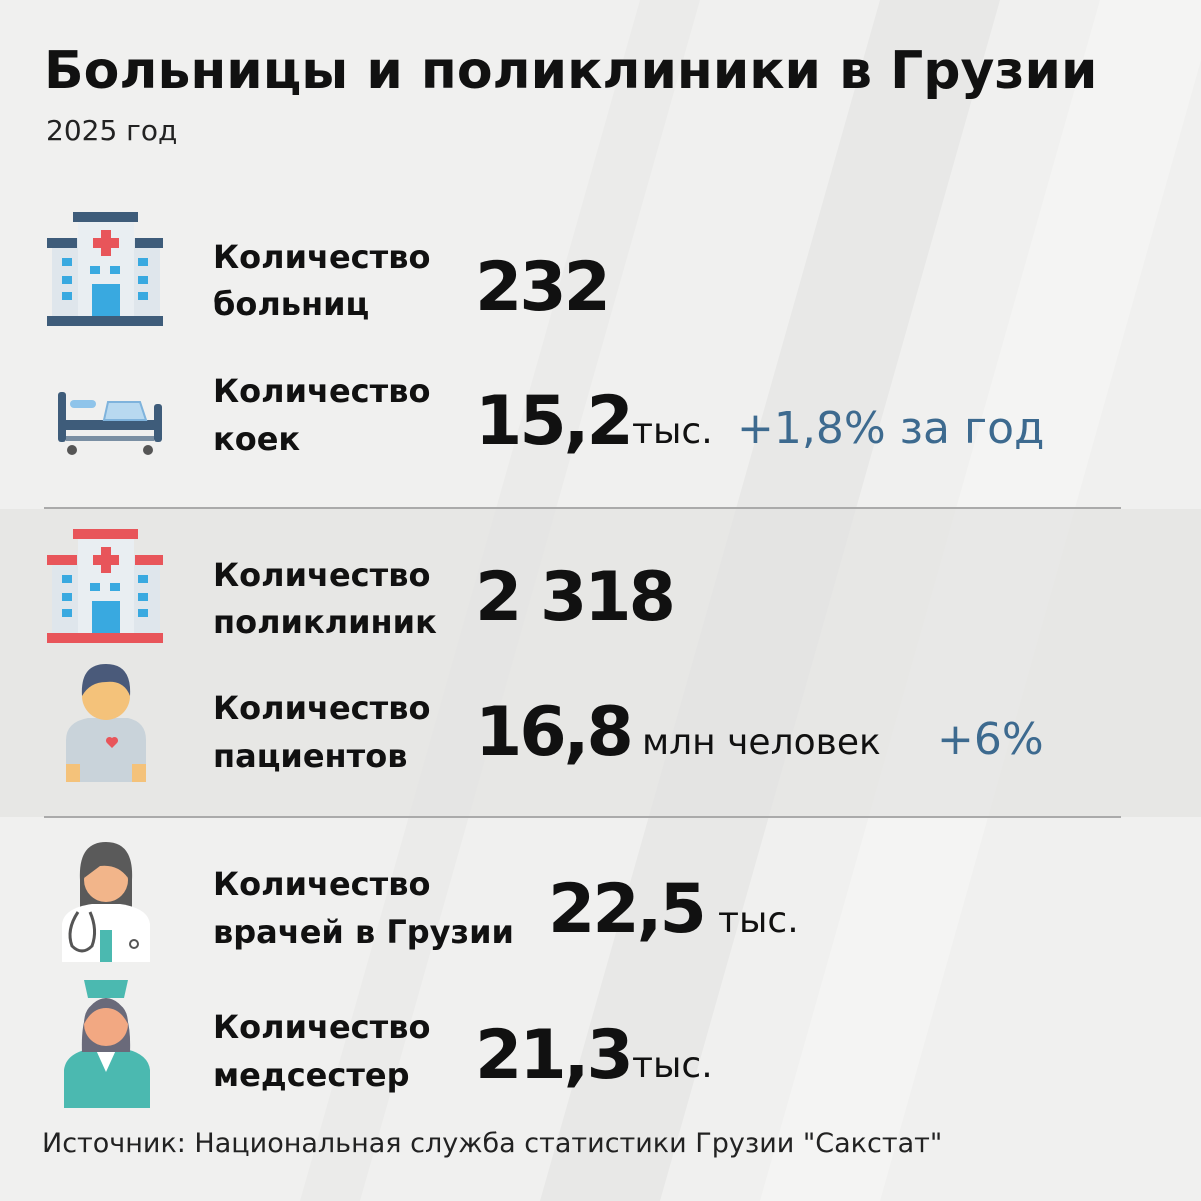 This screenshot has width=1201, height=1201. I want to click on polyclinic-icon, so click(105, 586).